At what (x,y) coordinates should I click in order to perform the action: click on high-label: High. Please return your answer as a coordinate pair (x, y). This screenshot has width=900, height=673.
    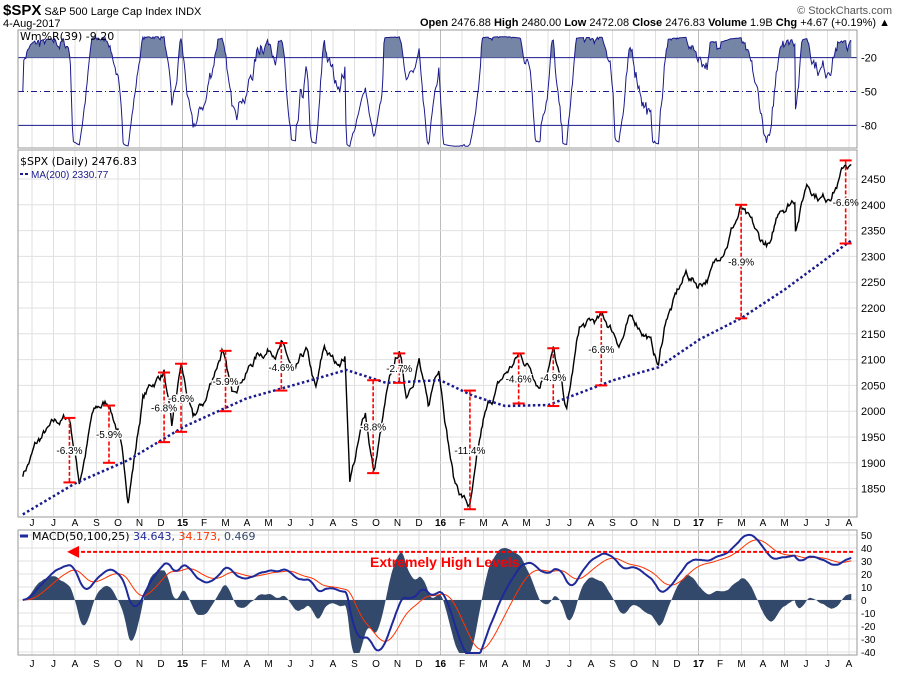
    Looking at the image, I should click on (506, 23).